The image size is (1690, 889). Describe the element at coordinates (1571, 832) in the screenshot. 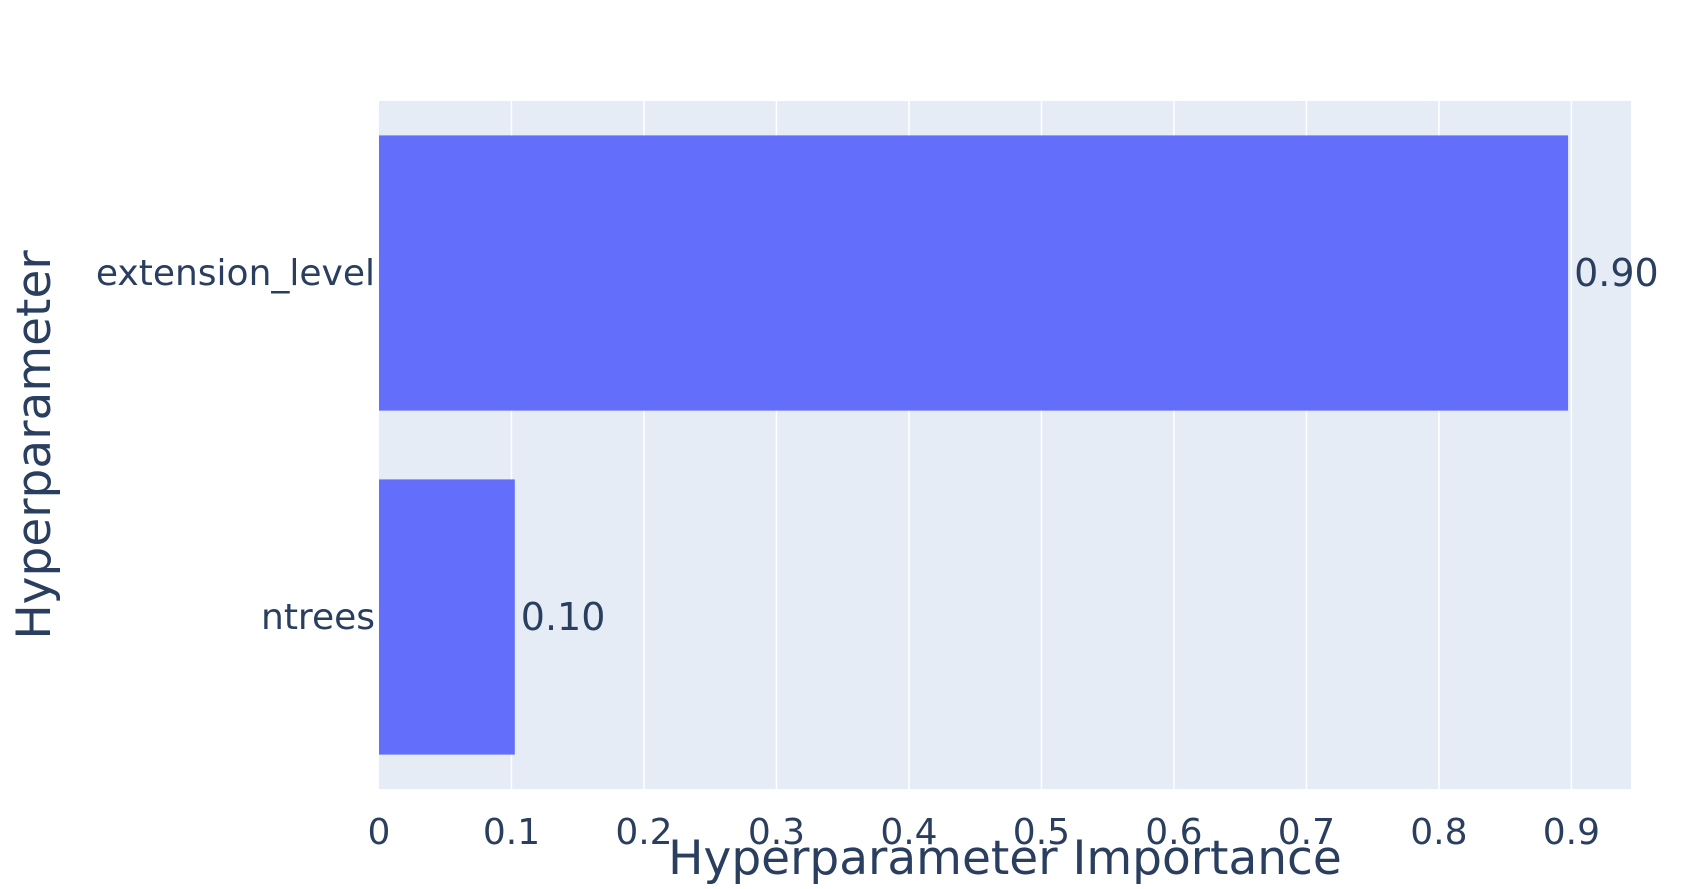

I see `x-tick-label: 0.9` at that location.